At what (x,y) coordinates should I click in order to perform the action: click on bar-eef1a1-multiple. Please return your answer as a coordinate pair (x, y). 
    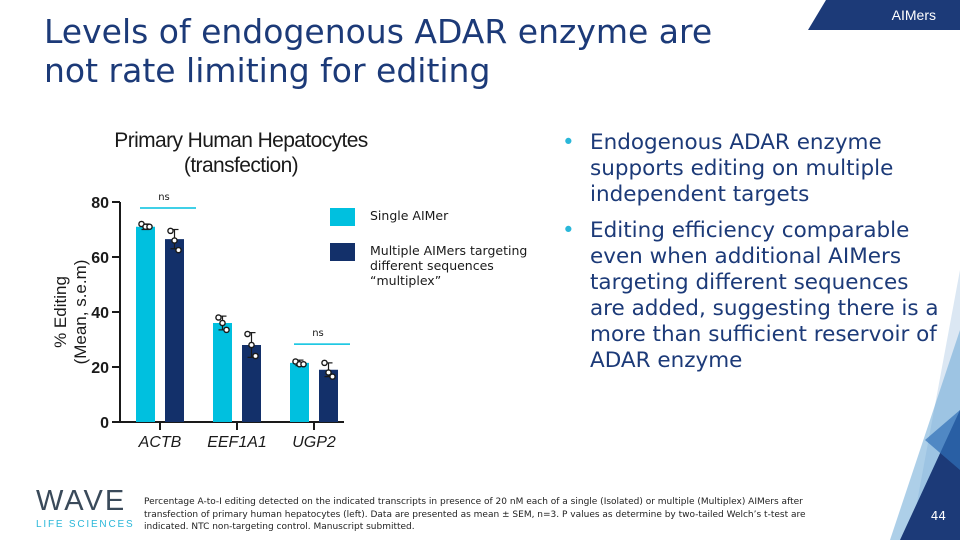
    Looking at the image, I should click on (251, 383).